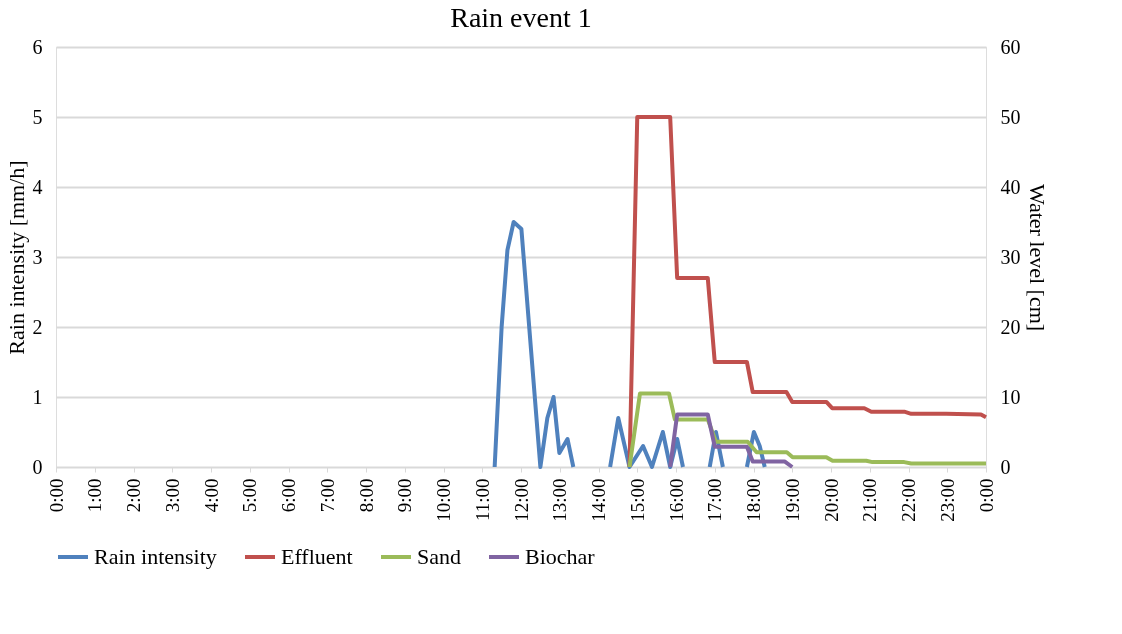 The width and height of the screenshot is (1122, 634). What do you see at coordinates (37, 116) in the screenshot?
I see `y-tick-label: 5` at bounding box center [37, 116].